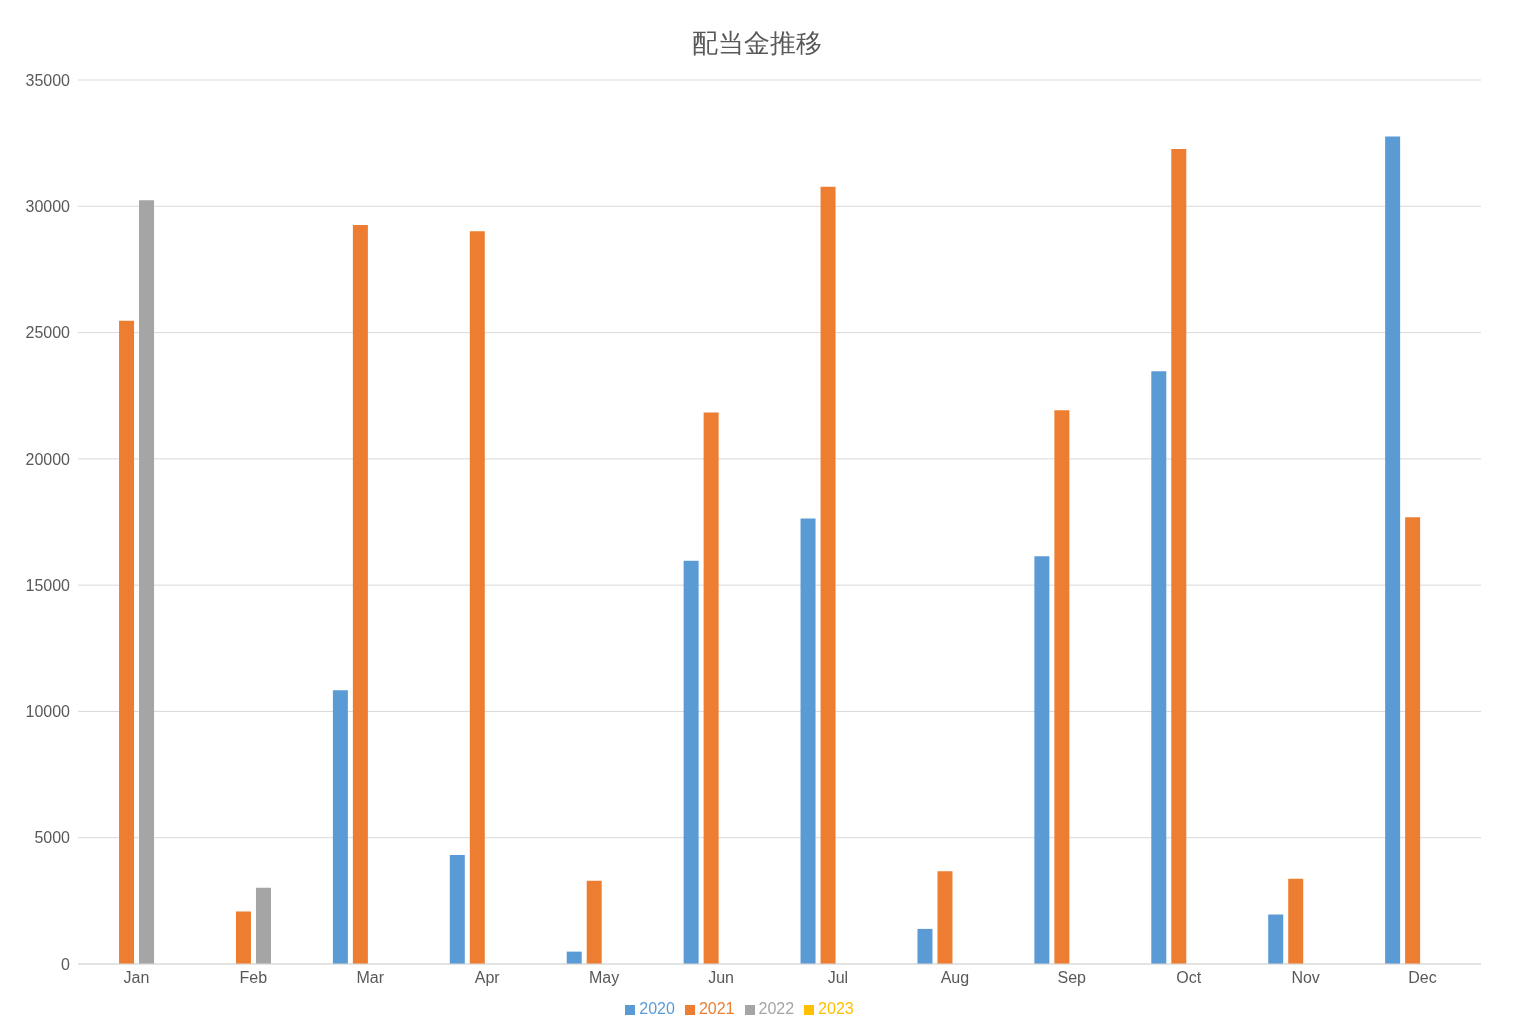 This screenshot has height=1036, width=1513. Describe the element at coordinates (48, 80) in the screenshot. I see `y-tick-label: 35000` at that location.